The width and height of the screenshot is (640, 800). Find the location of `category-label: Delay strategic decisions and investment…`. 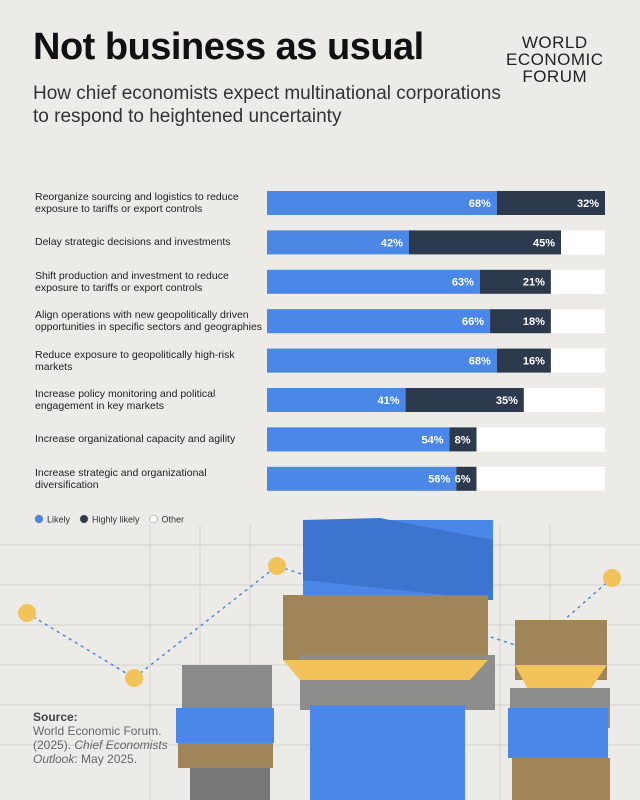

category-label: Delay strategic decisions and investment… is located at coordinates (133, 242).